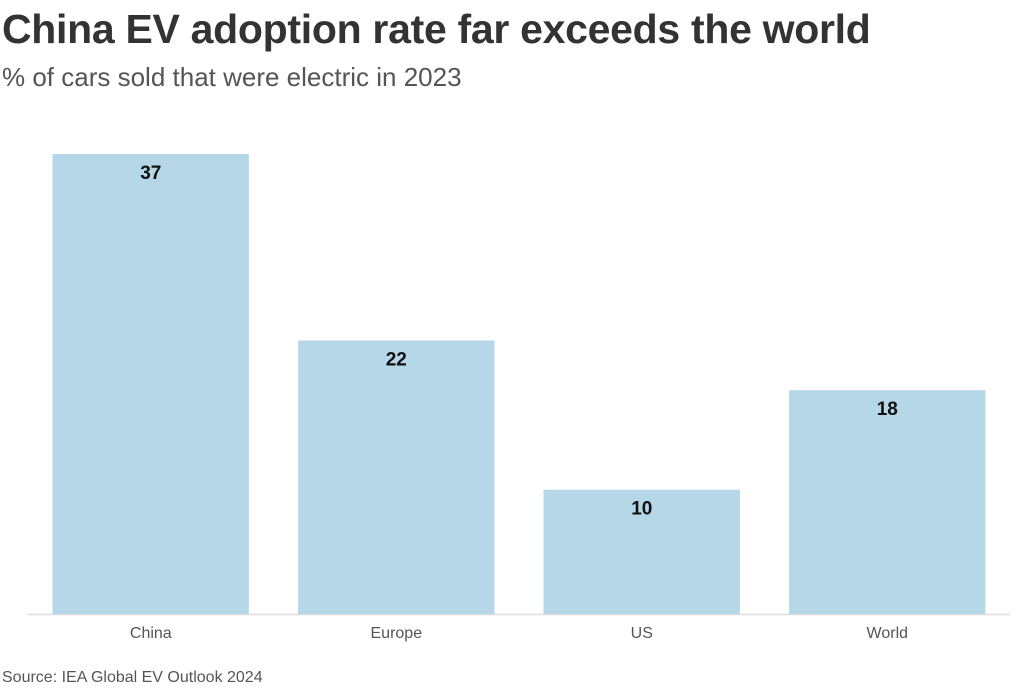 The image size is (1017, 692). I want to click on x-tick-label-china: China, so click(151, 633).